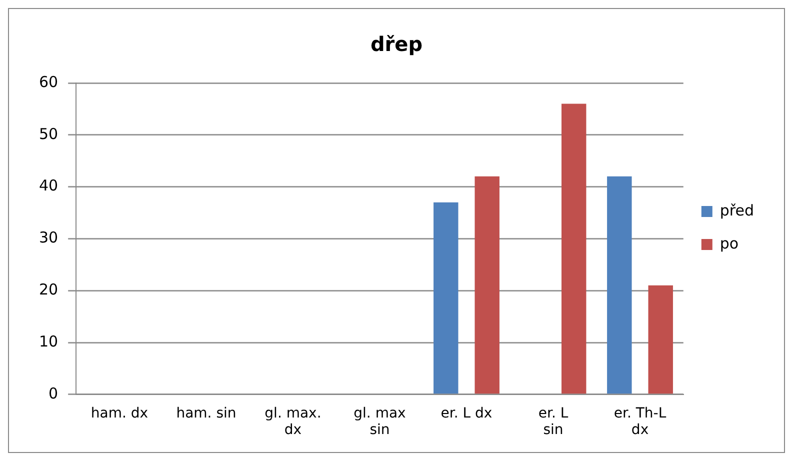 The width and height of the screenshot is (793, 459). I want to click on y-tick-label: 20, so click(48, 289).